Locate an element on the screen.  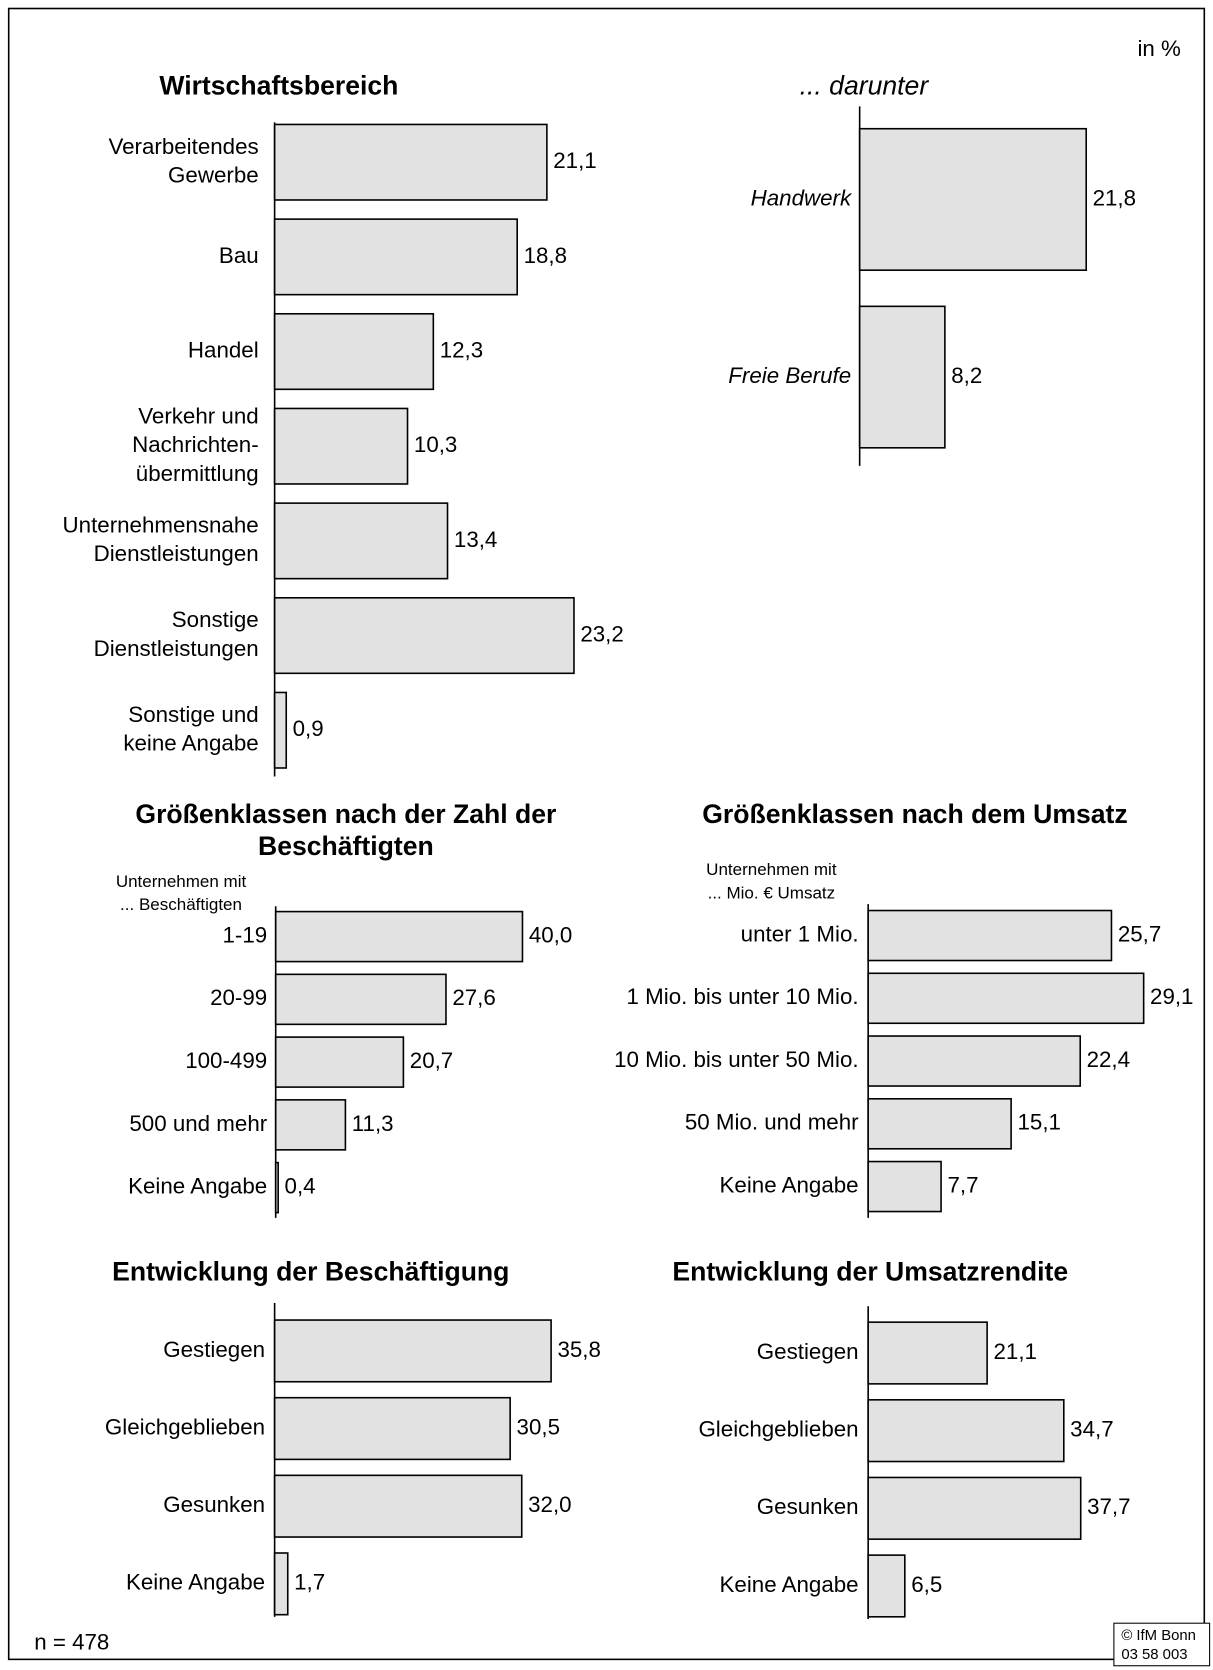
chart-title: ... darunter is located at coordinates (865, 85).